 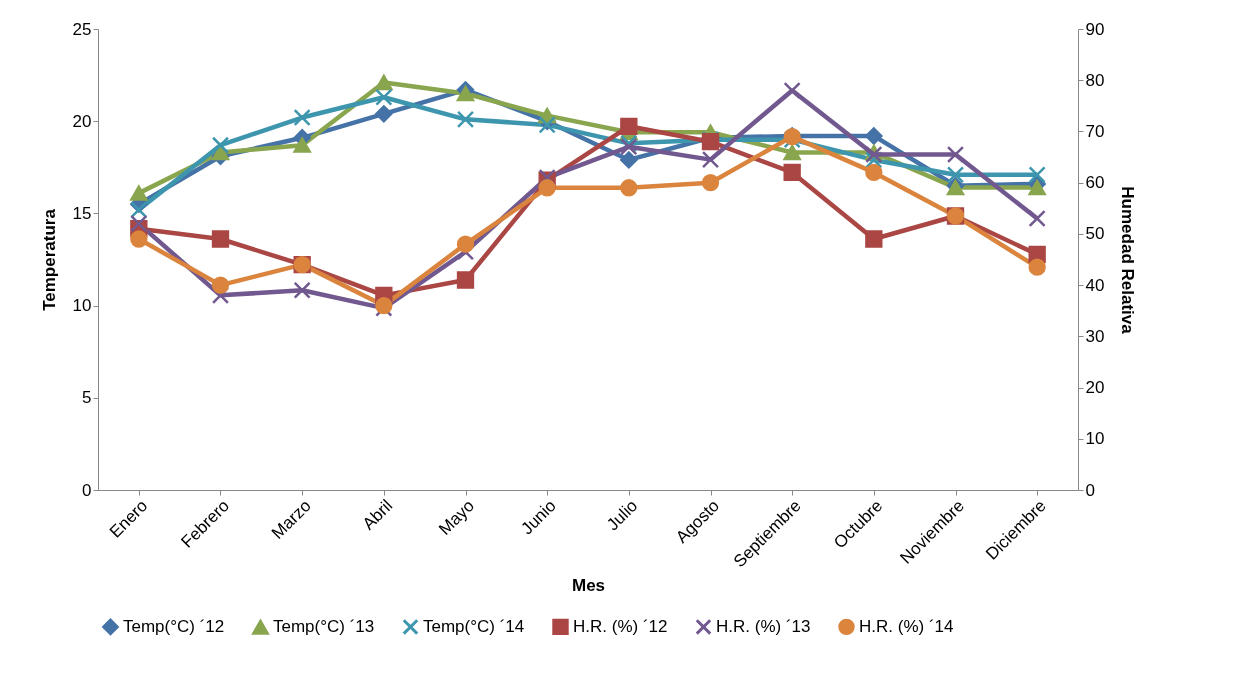 What do you see at coordinates (1095, 234) in the screenshot?
I see `y2-tick-label: 50` at bounding box center [1095, 234].